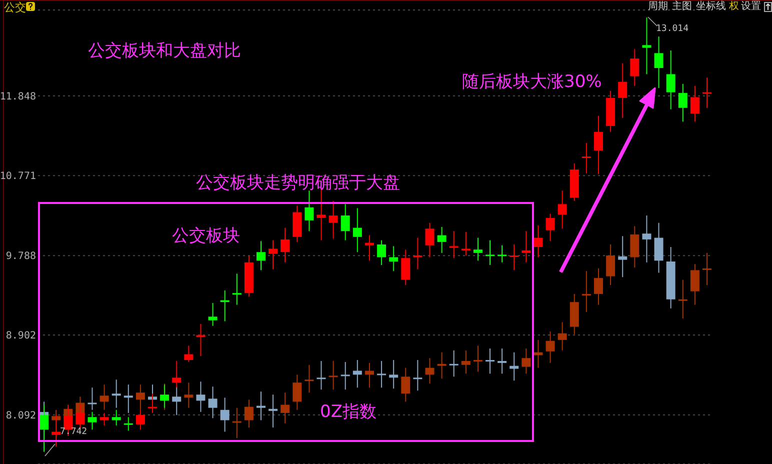  Describe the element at coordinates (672, 29) in the screenshot. I see `annotation: 13.014` at that location.